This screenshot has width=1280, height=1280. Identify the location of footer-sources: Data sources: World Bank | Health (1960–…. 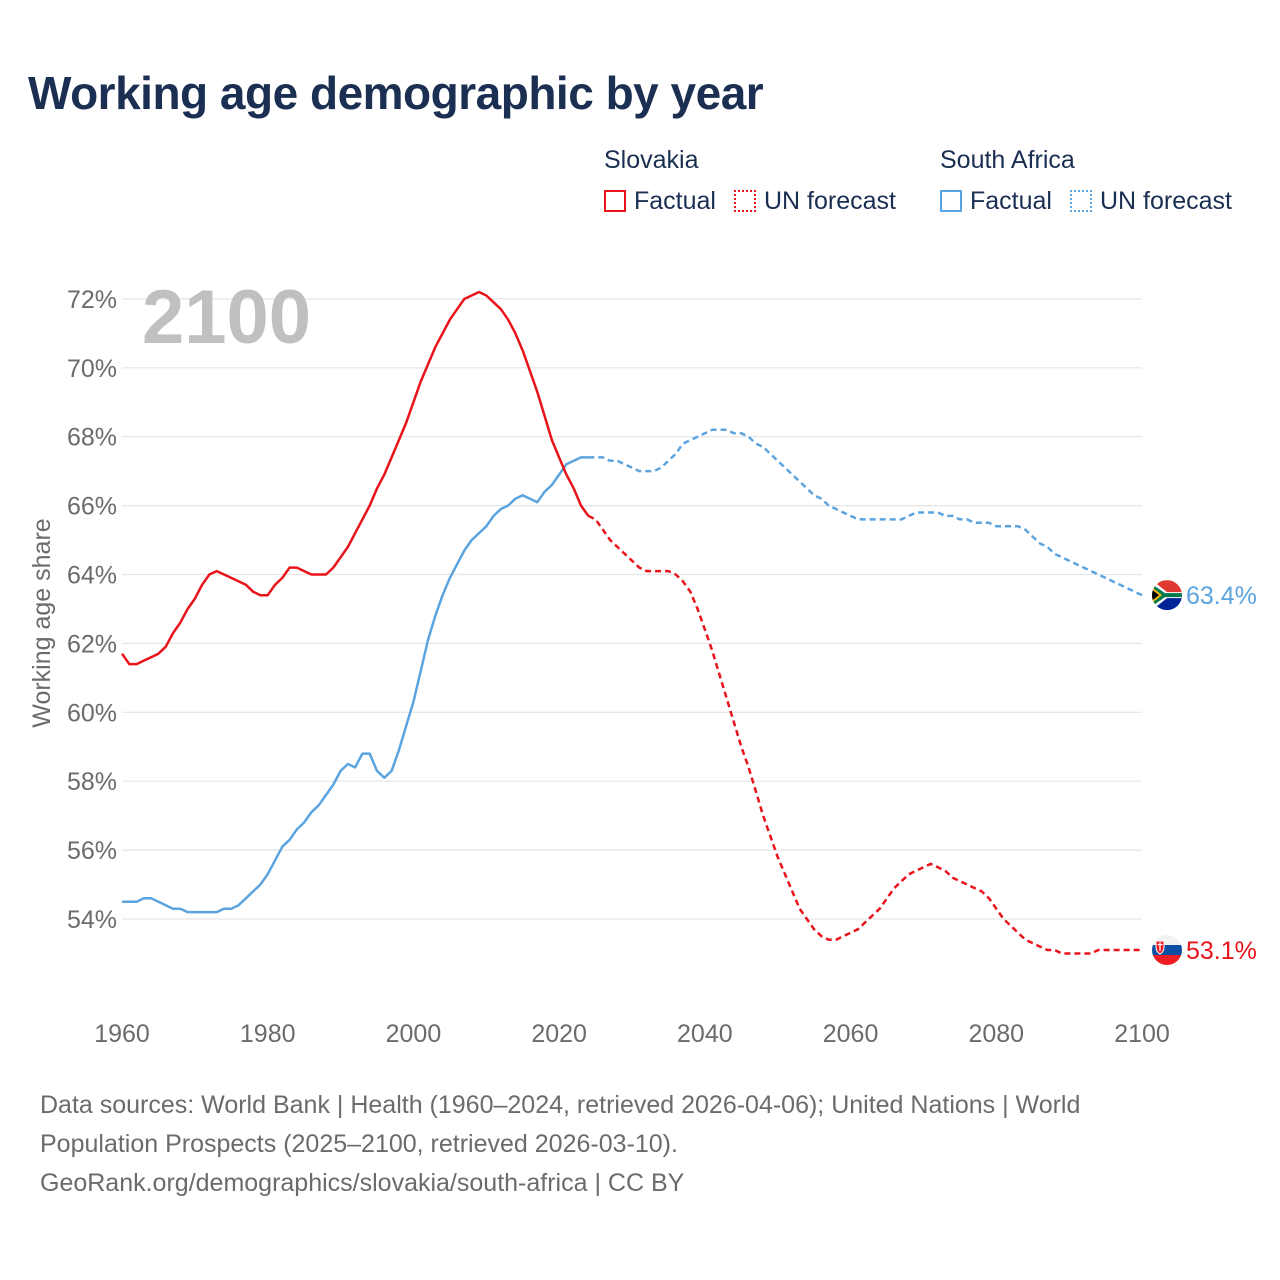
(630, 1144).